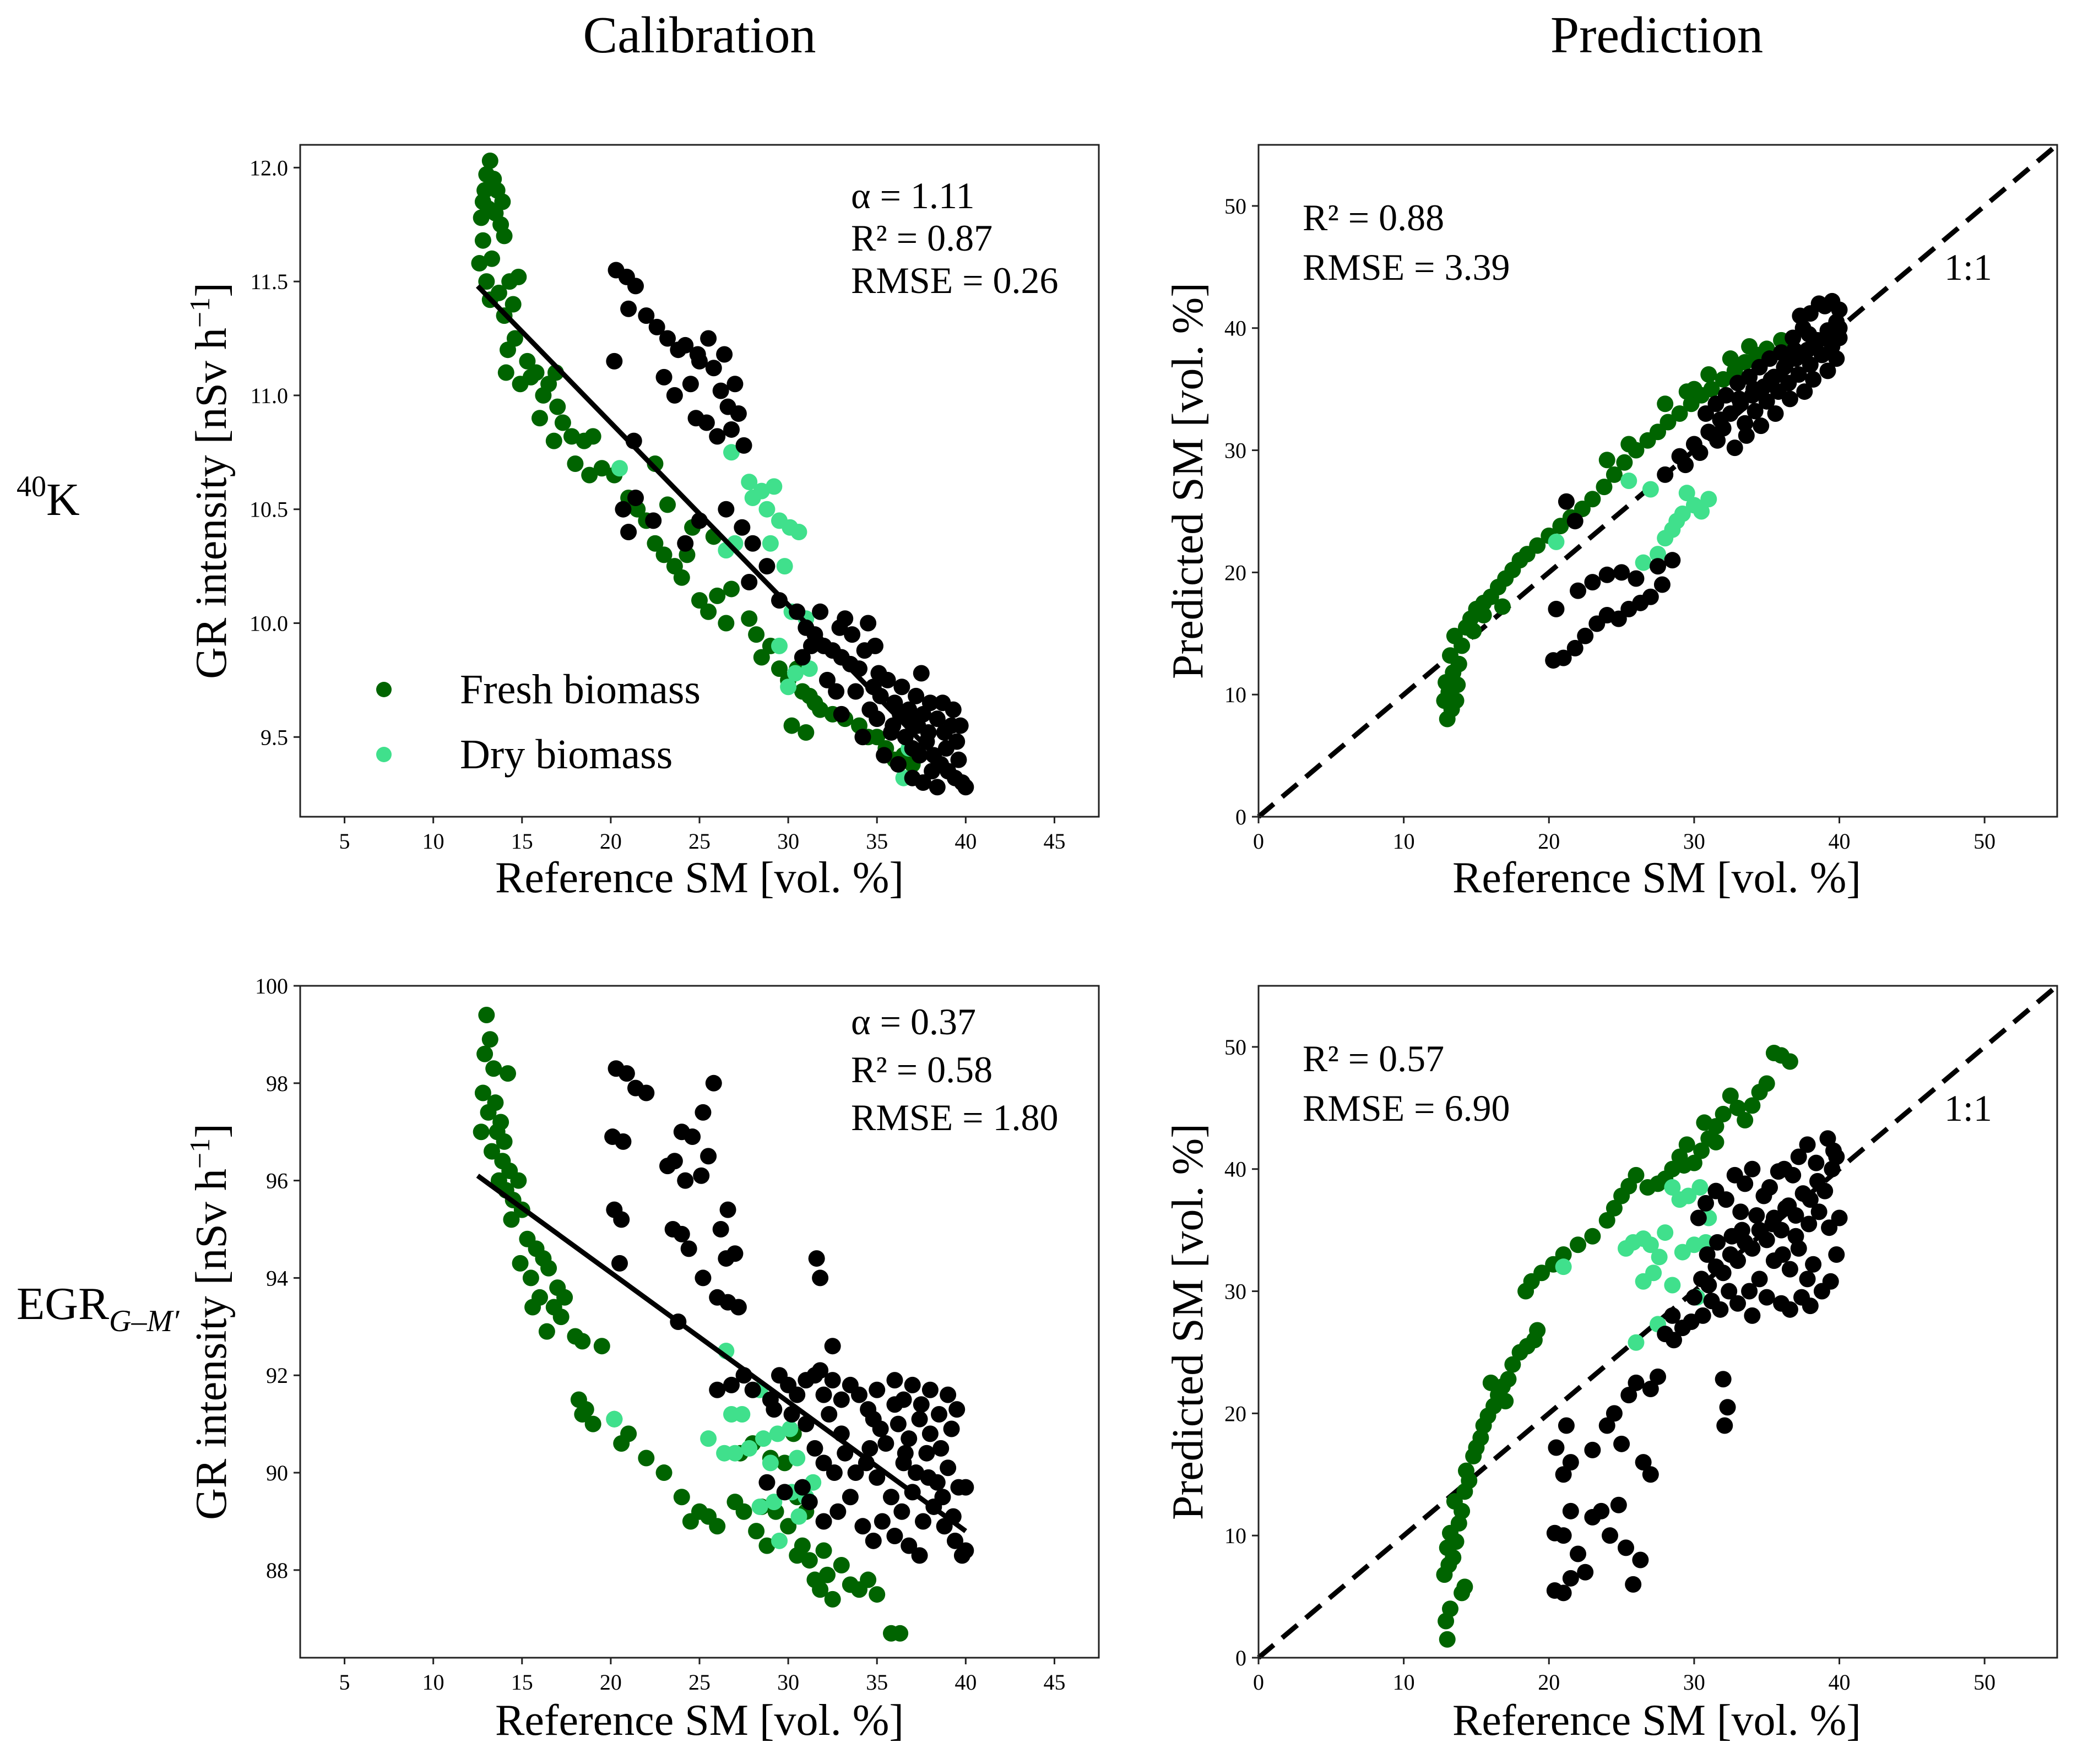  I want to click on y-tick-label: 10.0, so click(269, 623).